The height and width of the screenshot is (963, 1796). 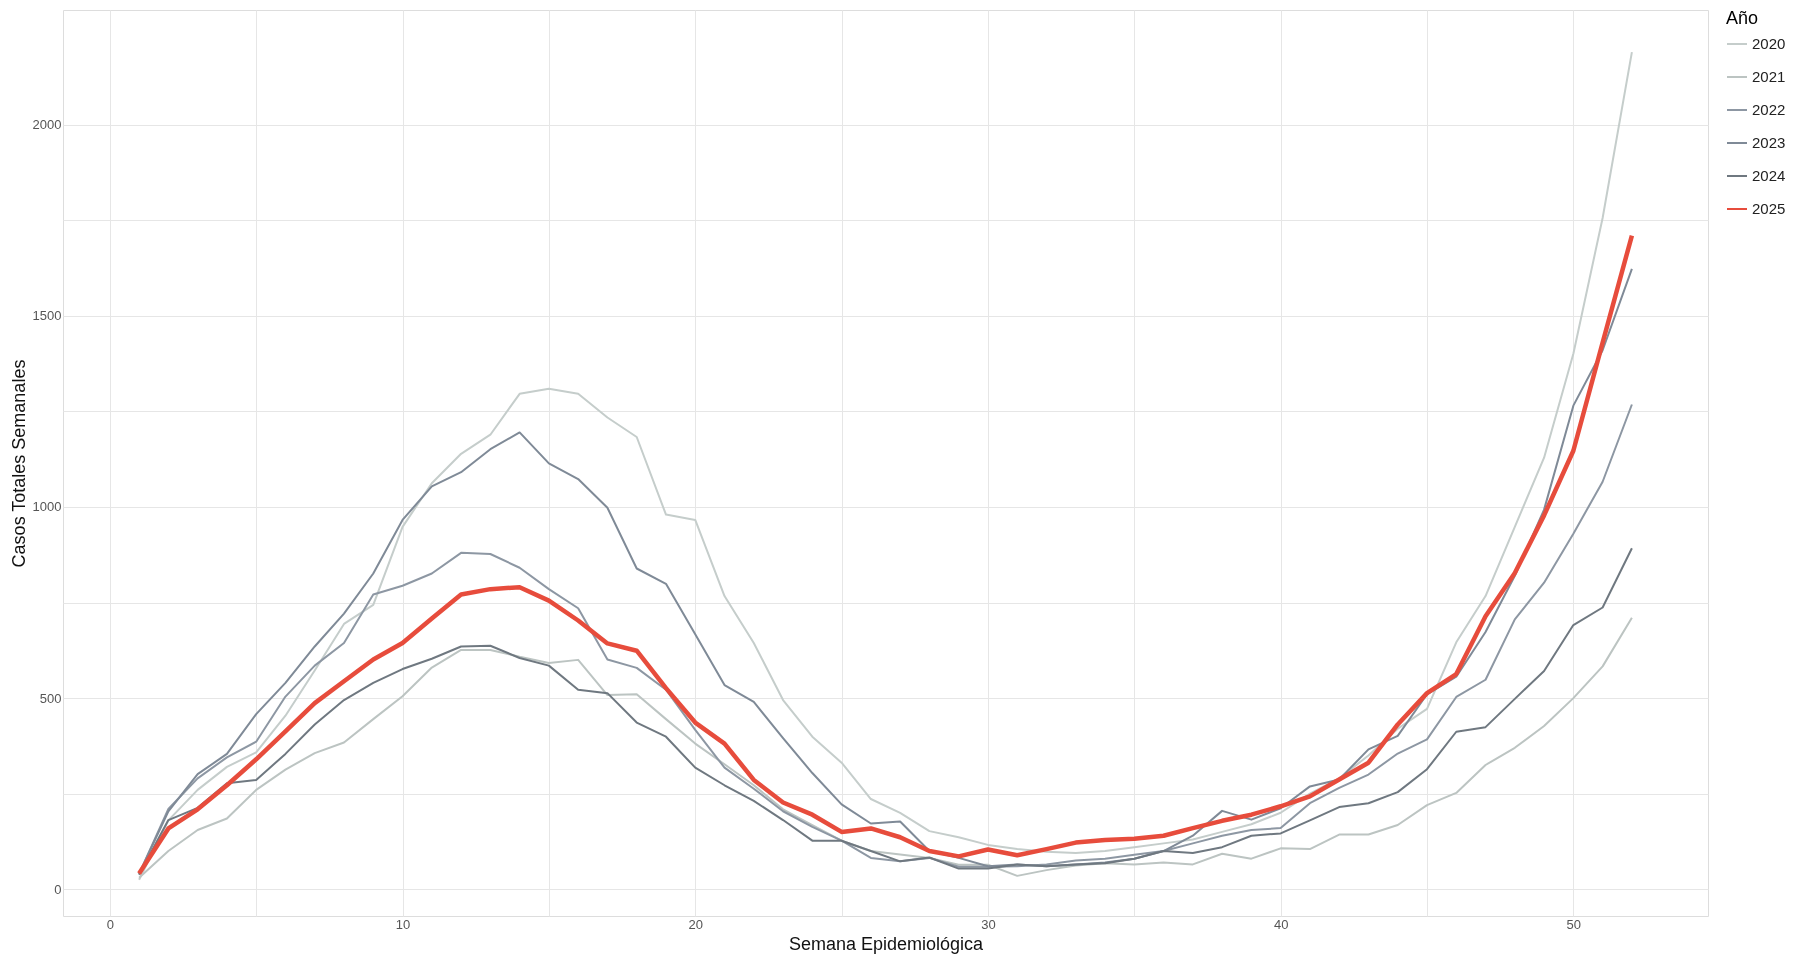 What do you see at coordinates (695, 924) in the screenshot?
I see `x-tick-label: 20` at bounding box center [695, 924].